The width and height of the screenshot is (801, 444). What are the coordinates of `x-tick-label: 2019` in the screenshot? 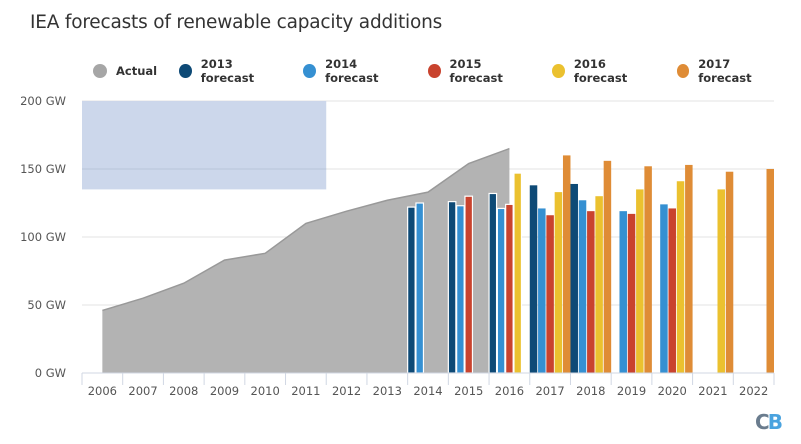 It's located at (631, 391).